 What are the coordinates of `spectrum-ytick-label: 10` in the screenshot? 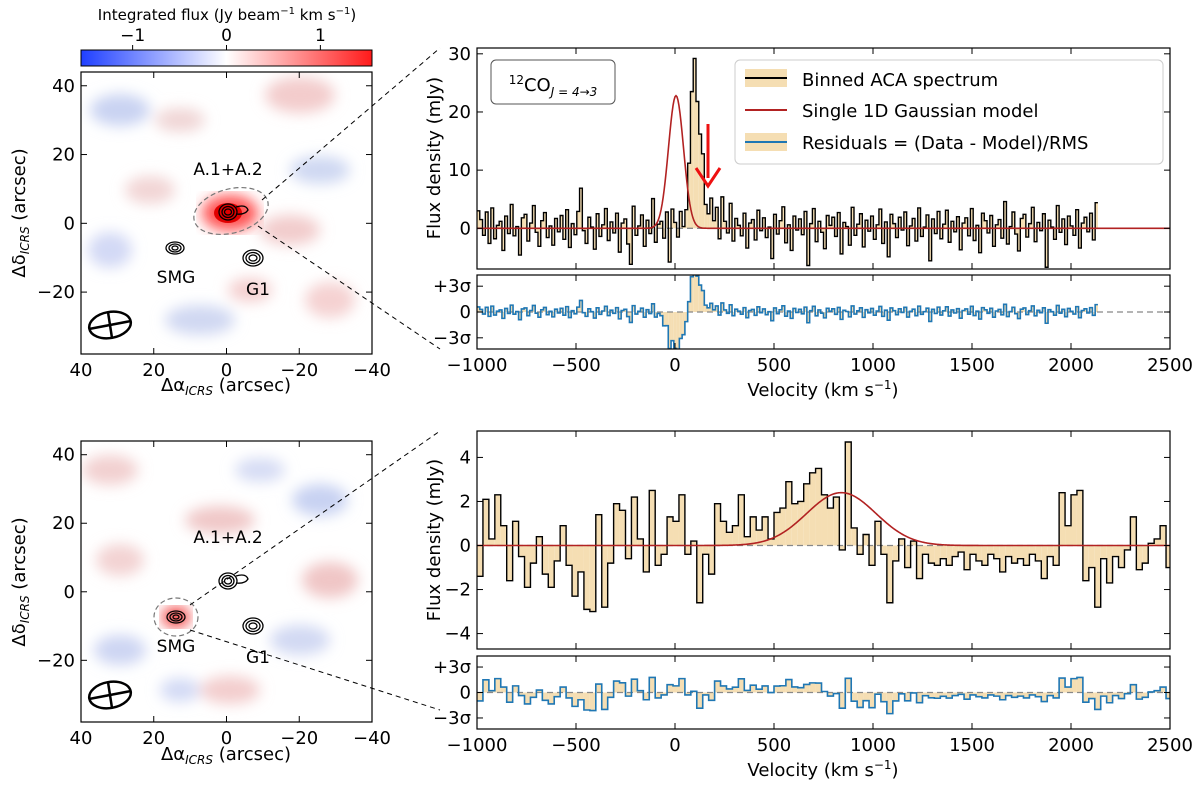 It's located at (459, 170).